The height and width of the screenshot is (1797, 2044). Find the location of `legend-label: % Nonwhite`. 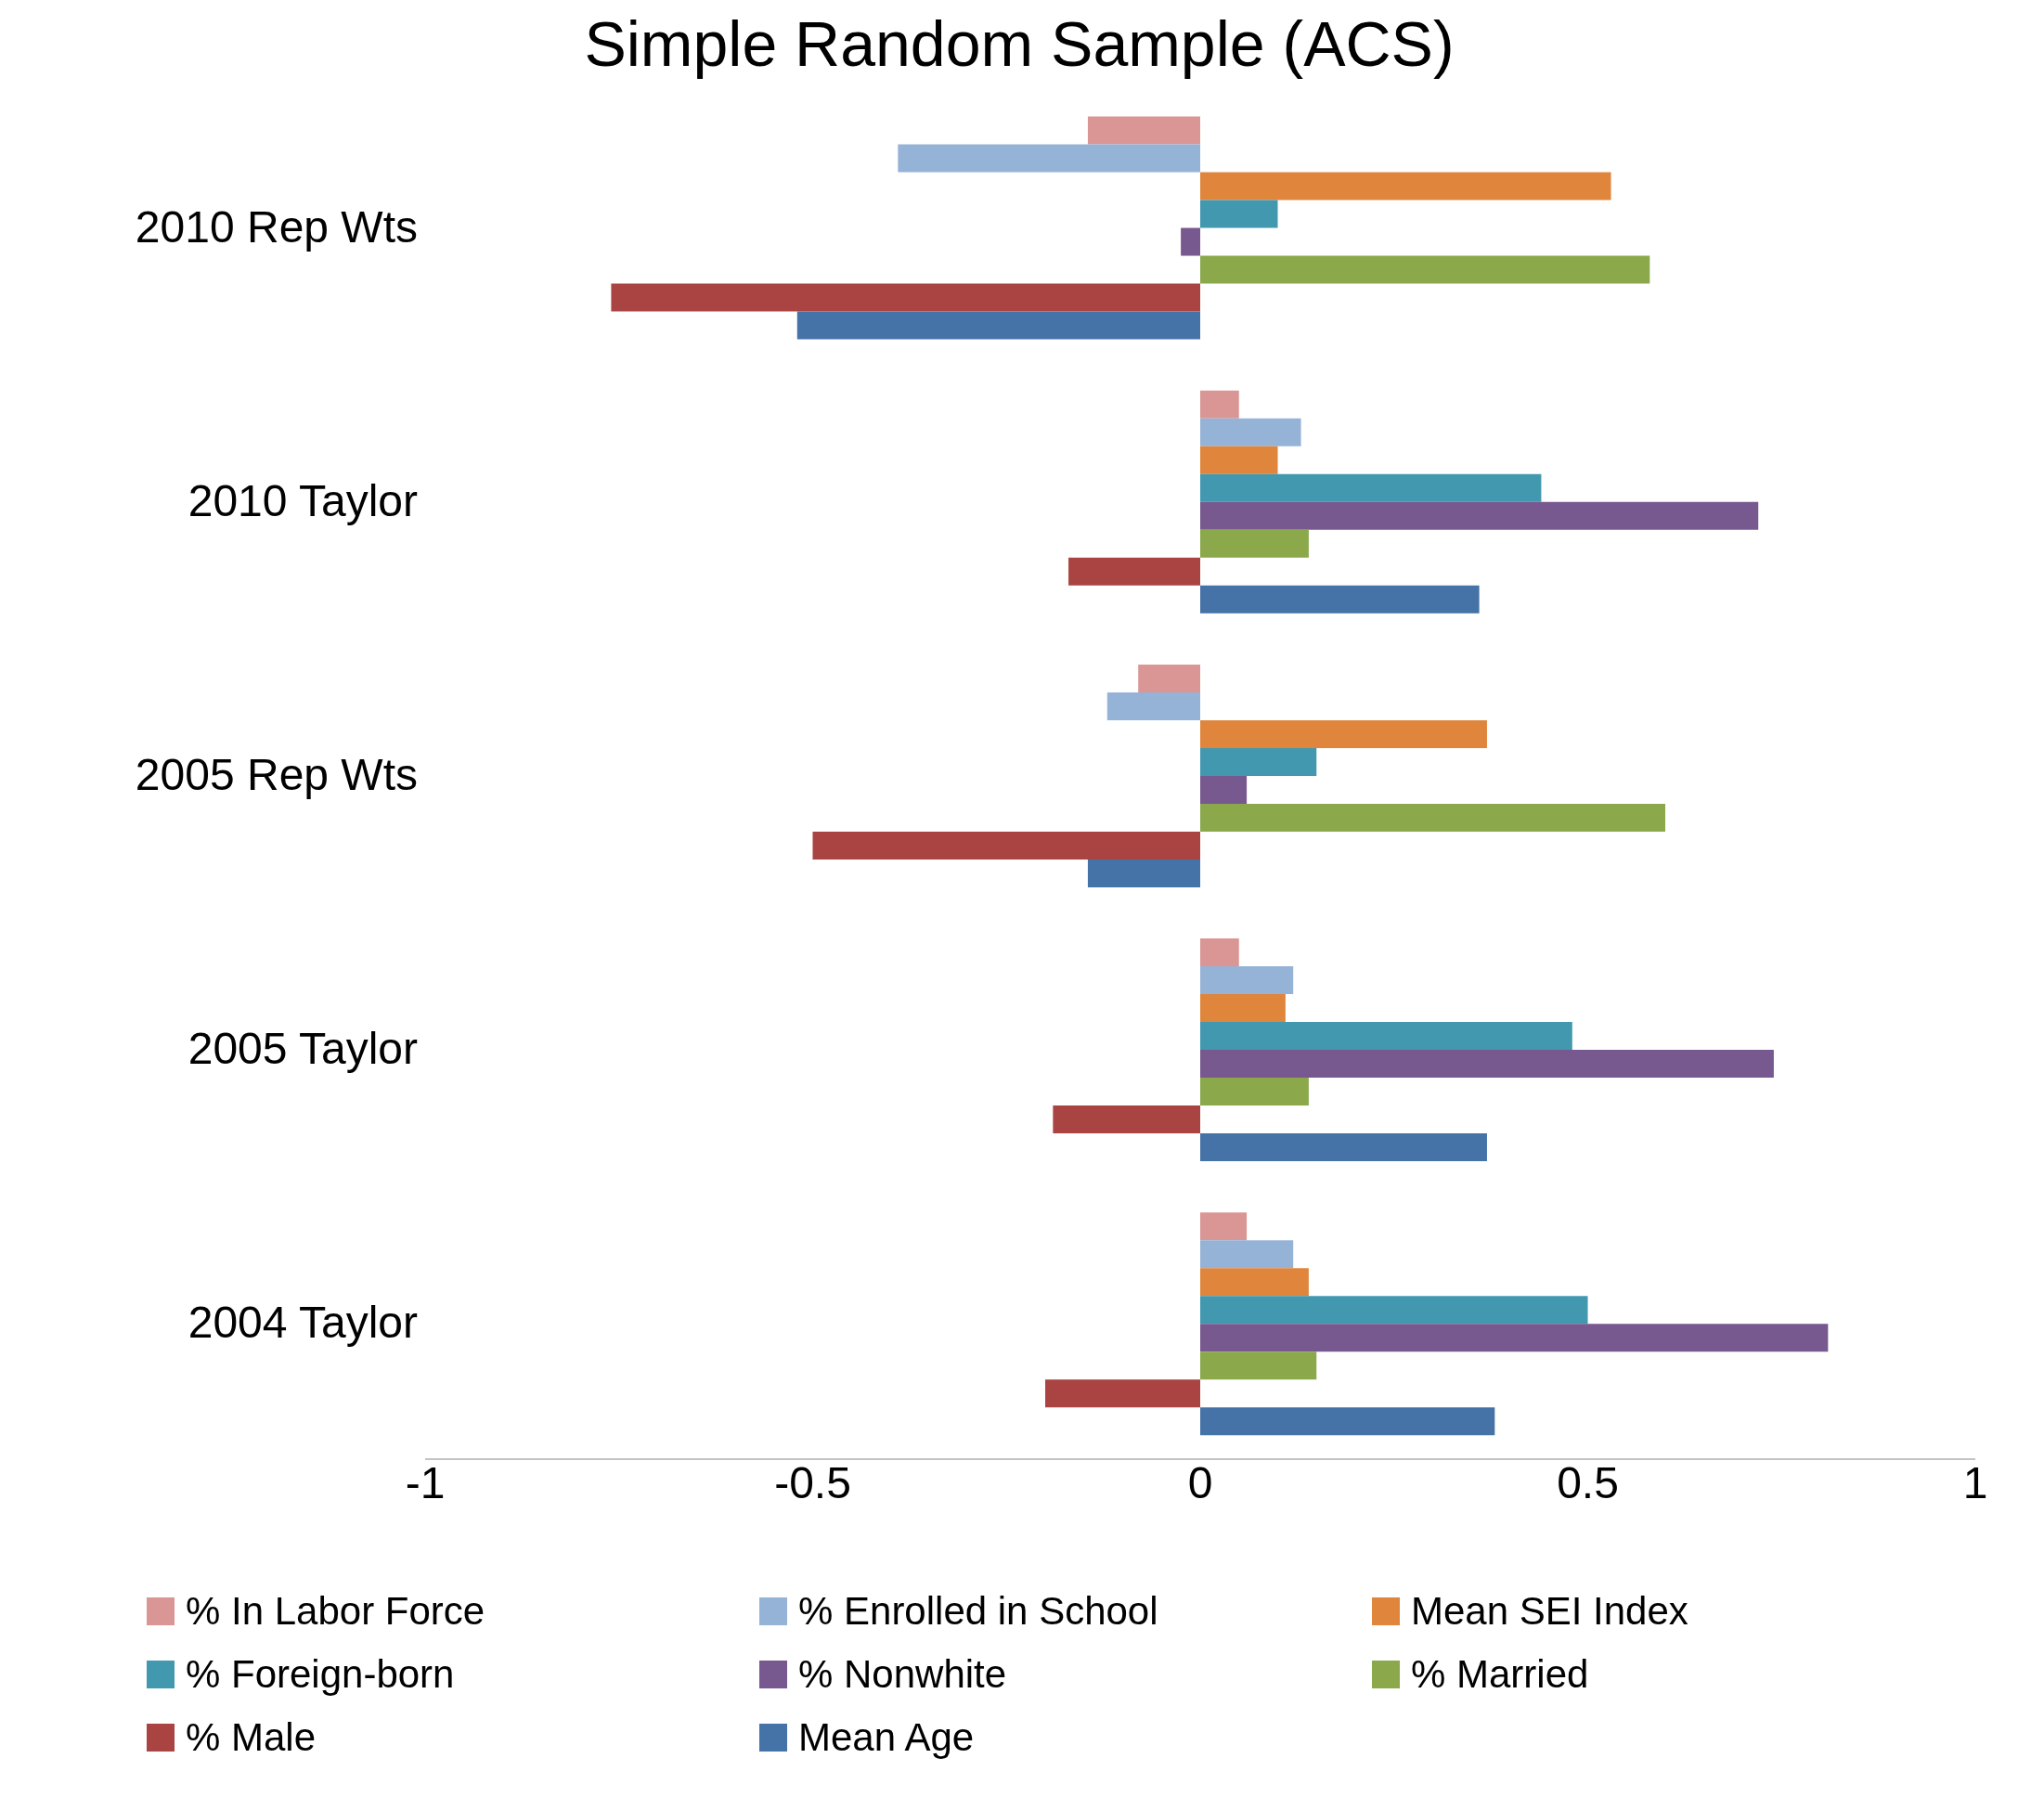

legend-label: % Nonwhite is located at coordinates (903, 1674).